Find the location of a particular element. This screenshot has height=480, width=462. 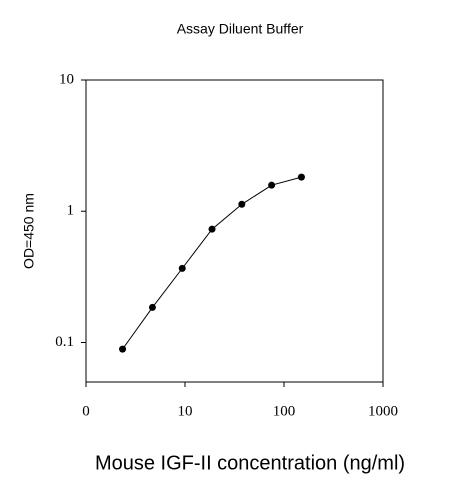

y-tick-label: 1 is located at coordinates (71, 211).